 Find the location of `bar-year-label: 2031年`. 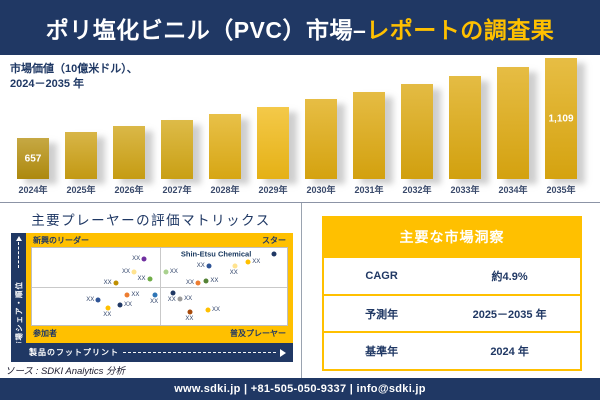

bar-year-label: 2031年 is located at coordinates (369, 190).